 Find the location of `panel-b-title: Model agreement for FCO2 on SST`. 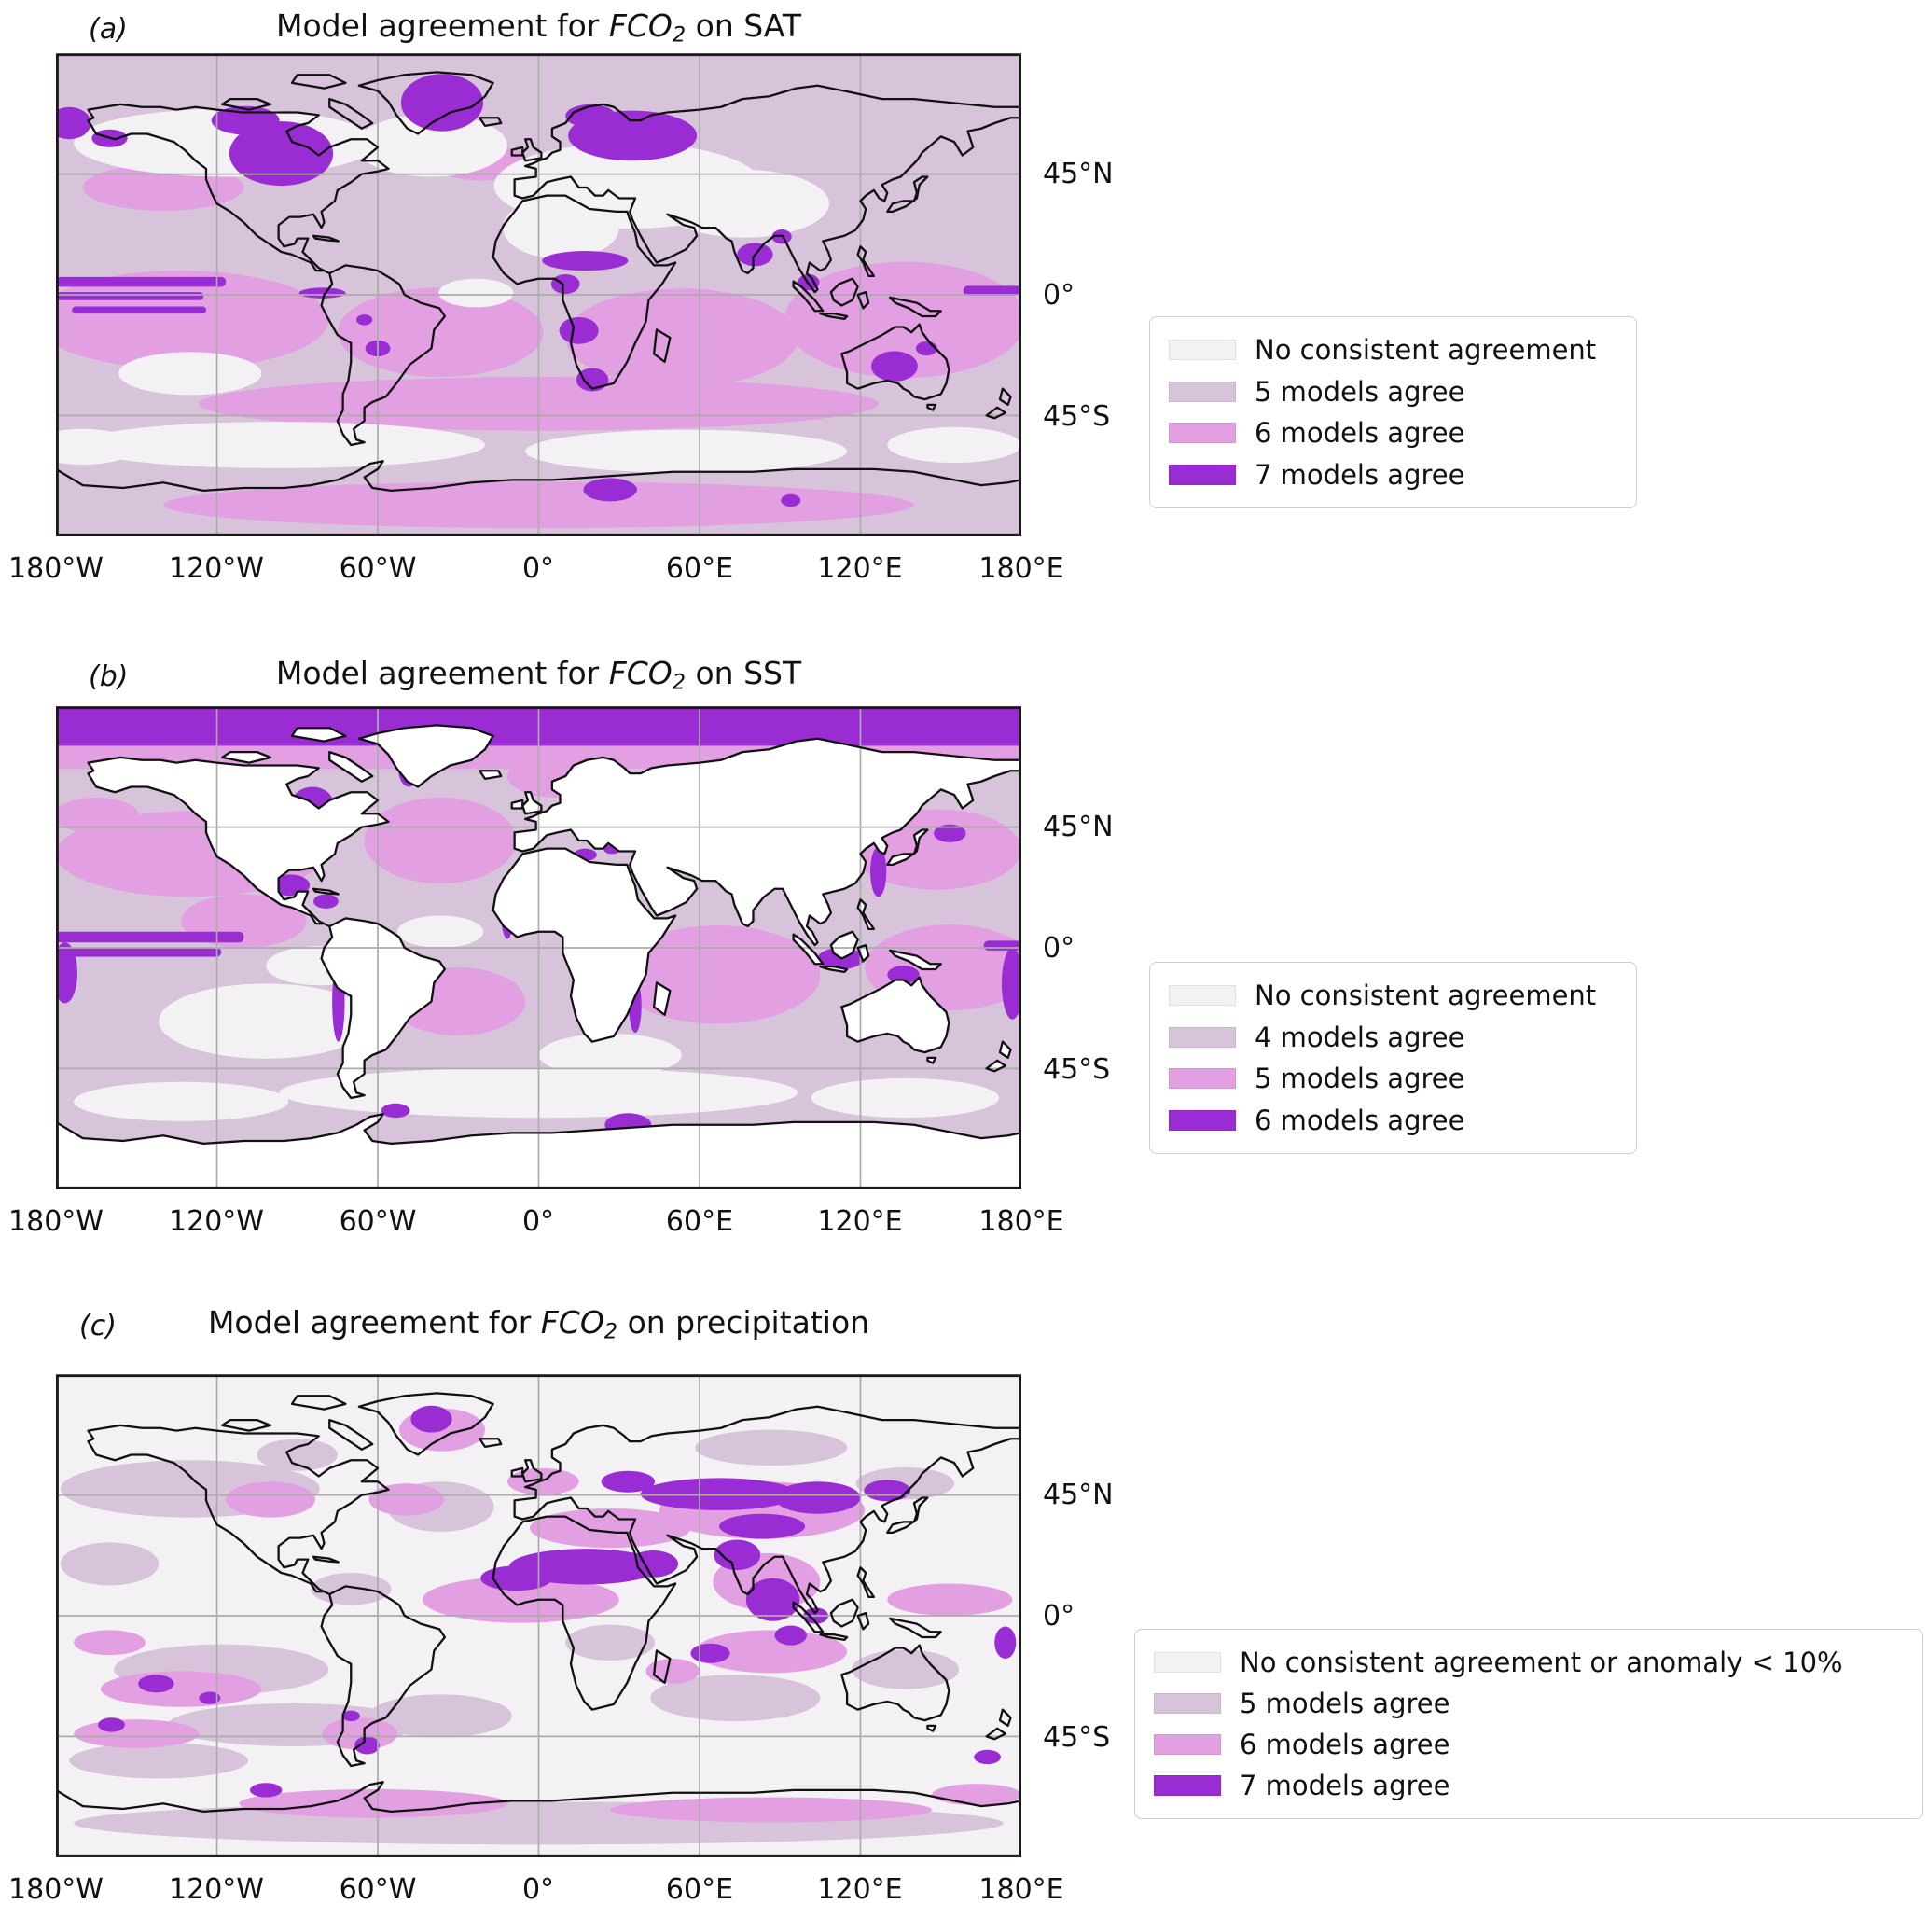

panel-b-title: Model agreement for FCO2 on SST is located at coordinates (538, 675).